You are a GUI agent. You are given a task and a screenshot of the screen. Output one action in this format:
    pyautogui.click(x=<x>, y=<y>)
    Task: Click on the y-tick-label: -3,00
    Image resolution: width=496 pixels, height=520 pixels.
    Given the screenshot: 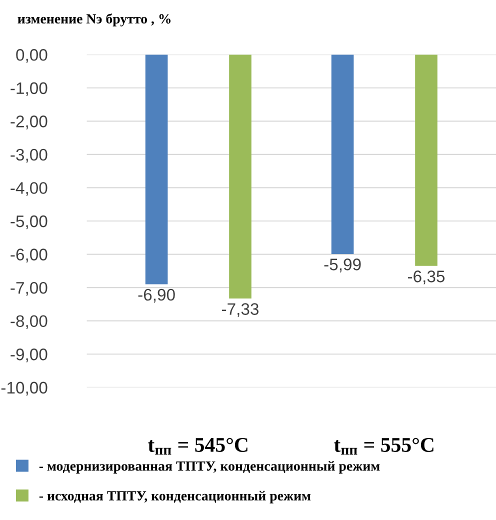 What is the action you would take?
    pyautogui.click(x=29, y=155)
    